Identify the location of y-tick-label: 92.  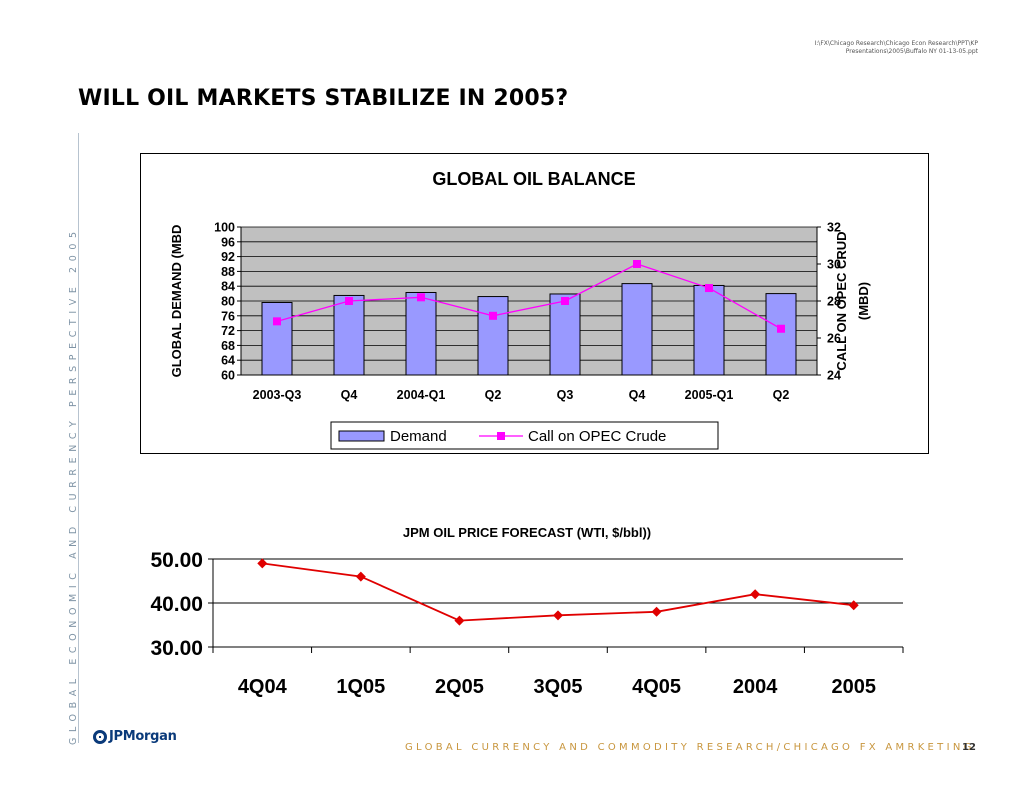
(228, 257).